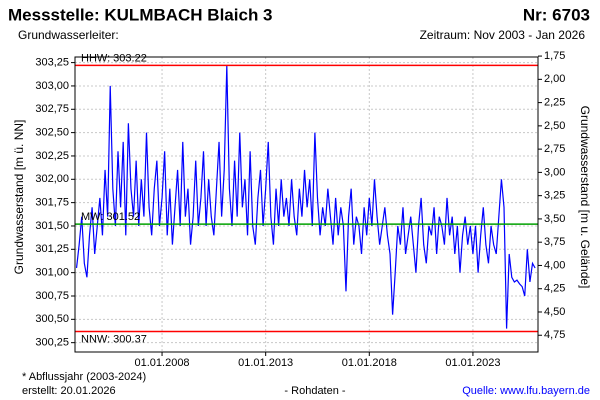  Describe the element at coordinates (369, 363) in the screenshot. I see `x-tick-label: 01.01.2018` at that location.